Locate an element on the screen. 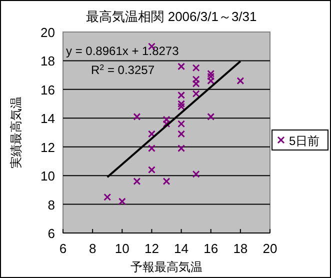  y-tick-label: 6 is located at coordinates (51, 233).